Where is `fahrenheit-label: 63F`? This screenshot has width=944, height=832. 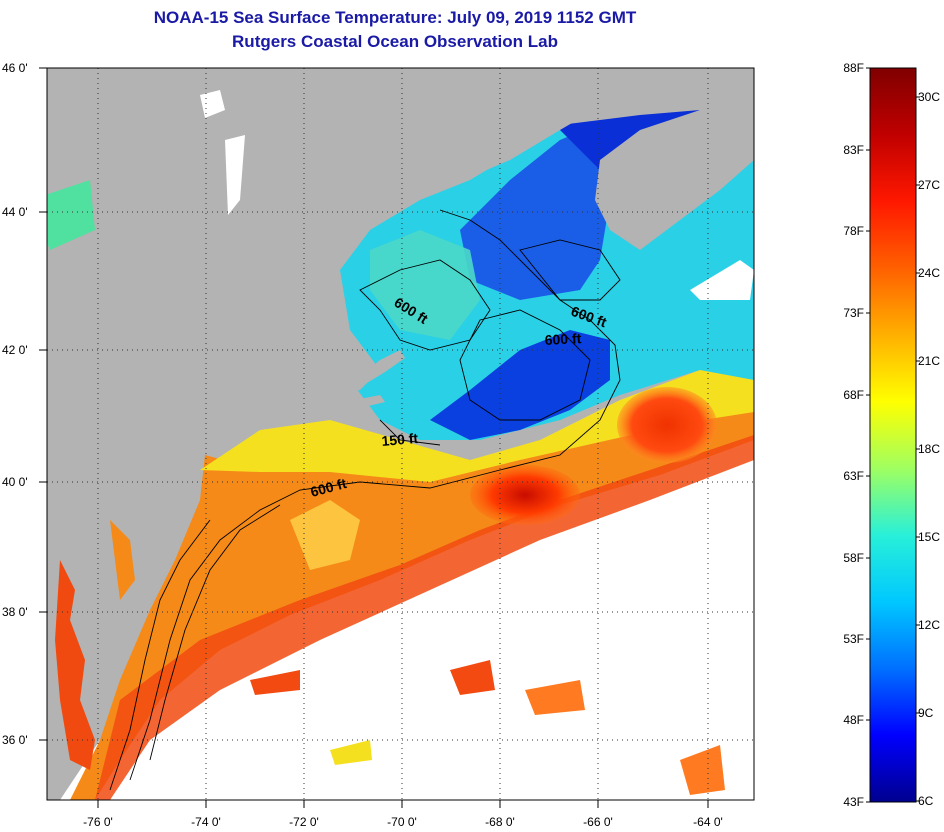 fahrenheit-label: 63F is located at coordinates (853, 476).